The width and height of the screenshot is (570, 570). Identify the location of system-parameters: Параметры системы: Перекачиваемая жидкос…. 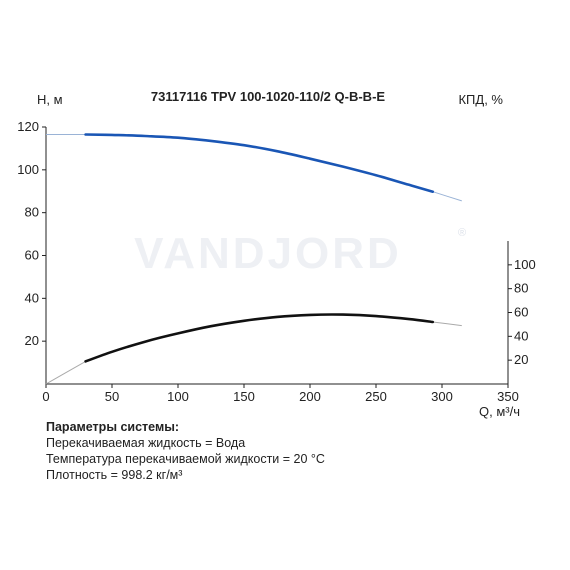
(185, 451).